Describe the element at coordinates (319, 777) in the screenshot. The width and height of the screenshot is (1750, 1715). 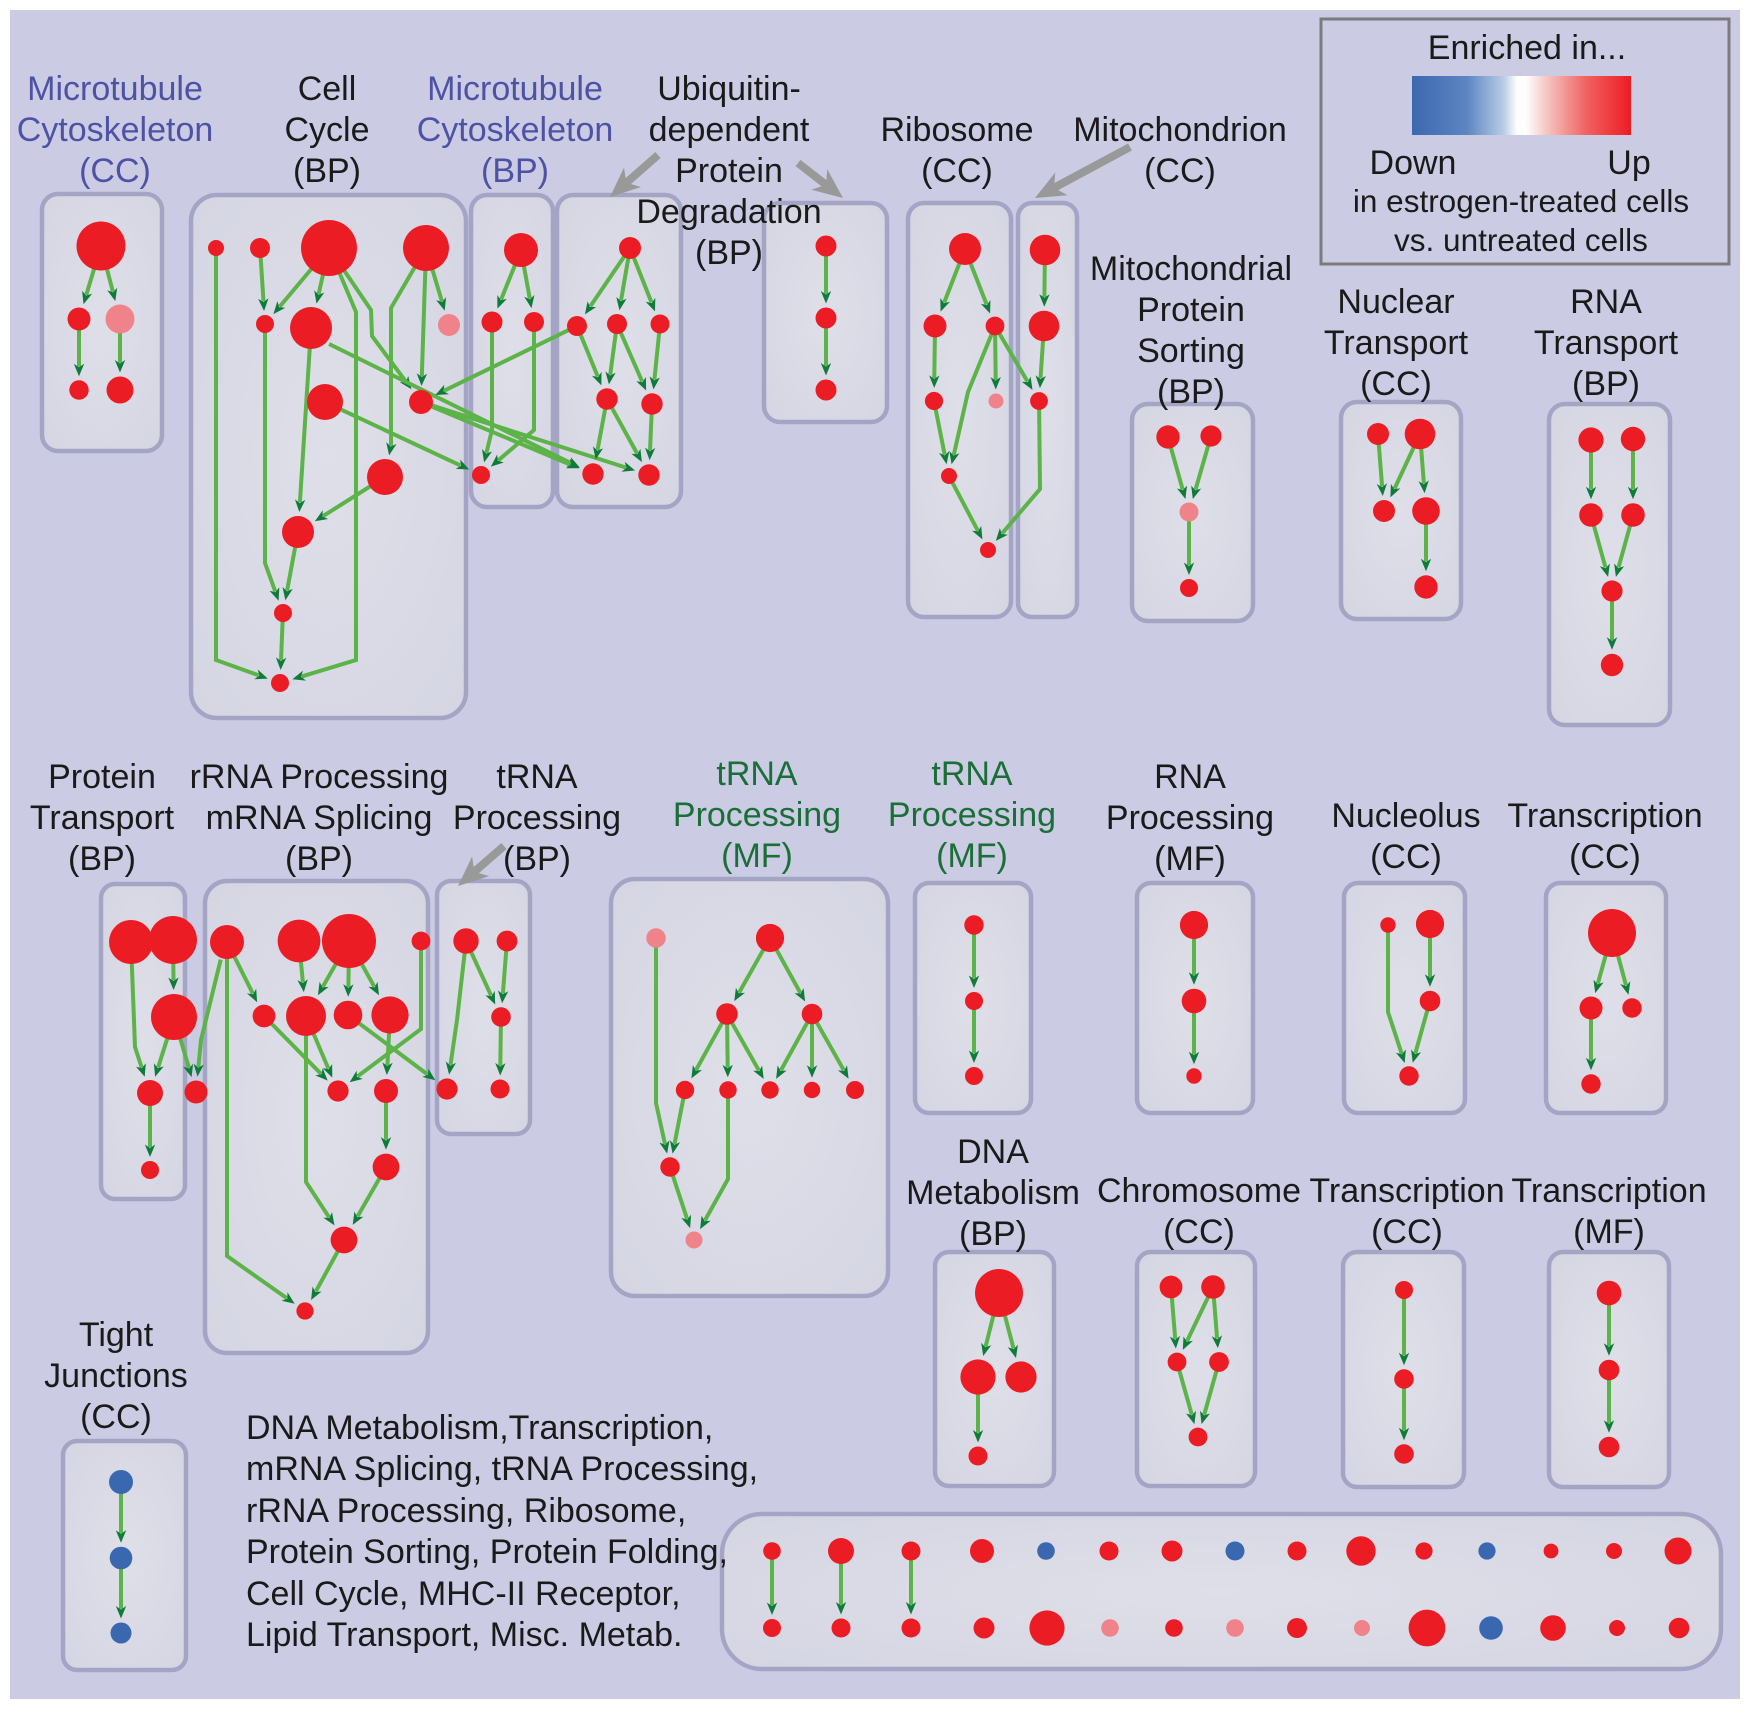
I see `svg-text: rRNA Processing` at that location.